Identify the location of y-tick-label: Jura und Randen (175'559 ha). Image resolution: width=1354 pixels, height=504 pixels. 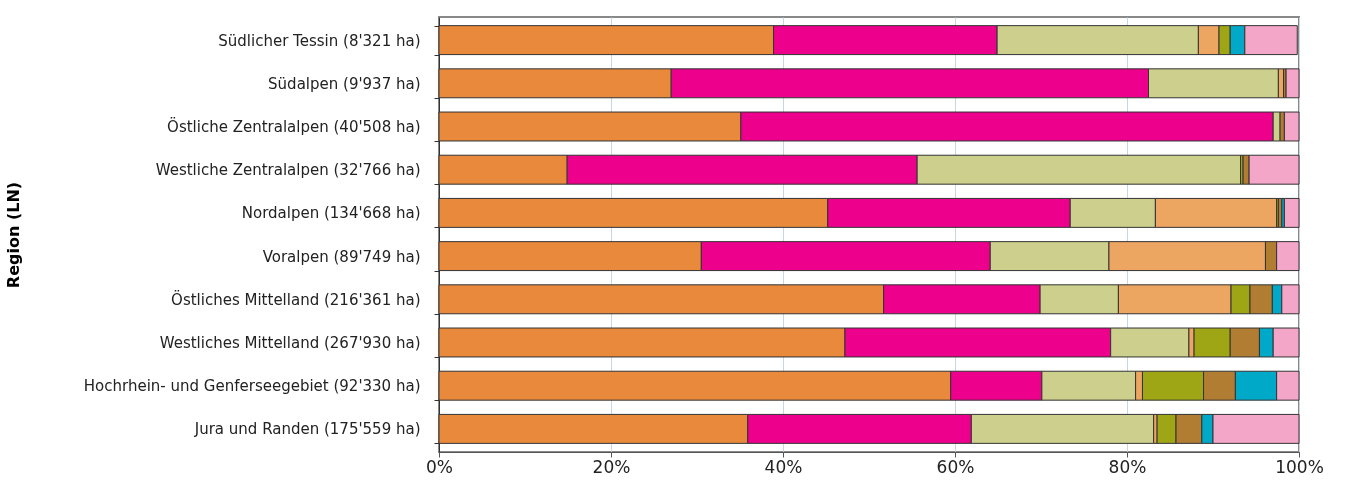
(307, 429).